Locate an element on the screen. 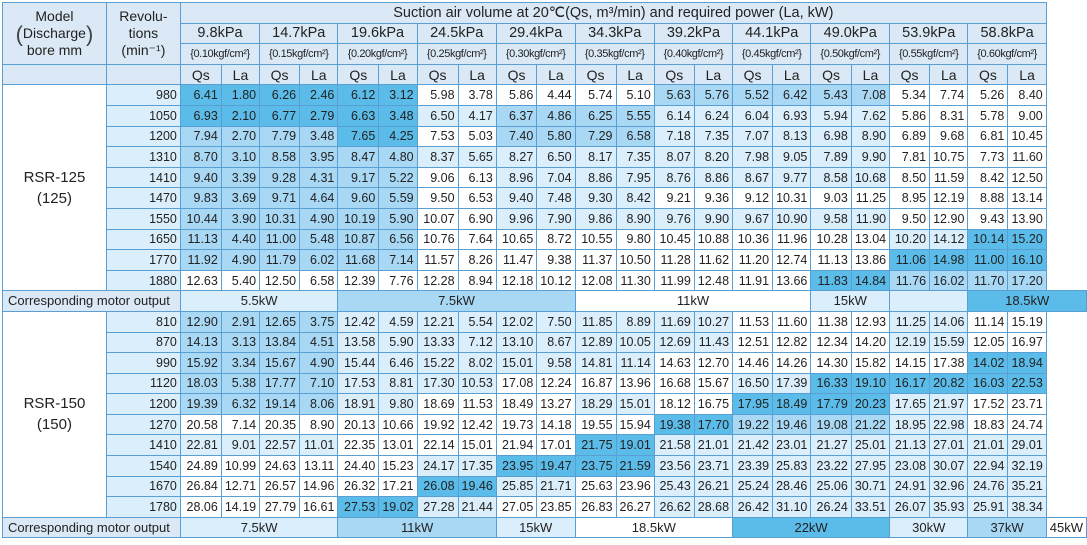  qs-cell: 16.33 is located at coordinates (831, 383).